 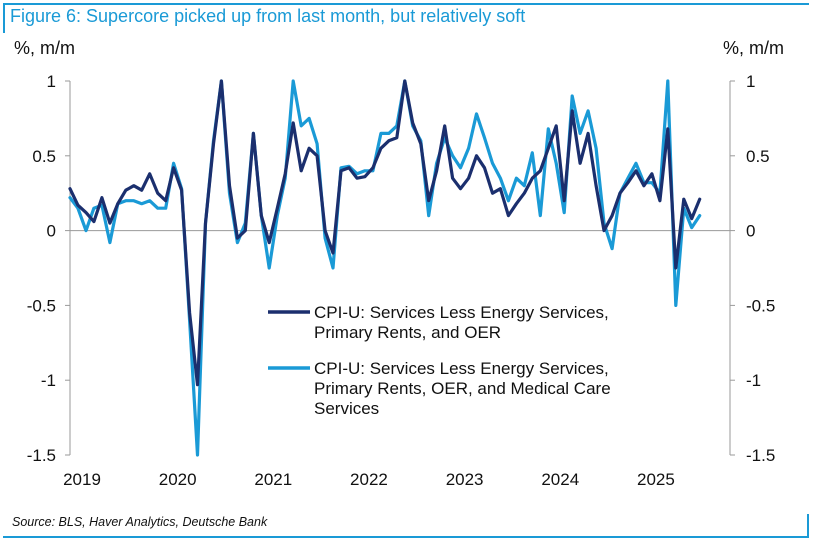 I want to click on x-tick-label: 2025, so click(x=656, y=479).